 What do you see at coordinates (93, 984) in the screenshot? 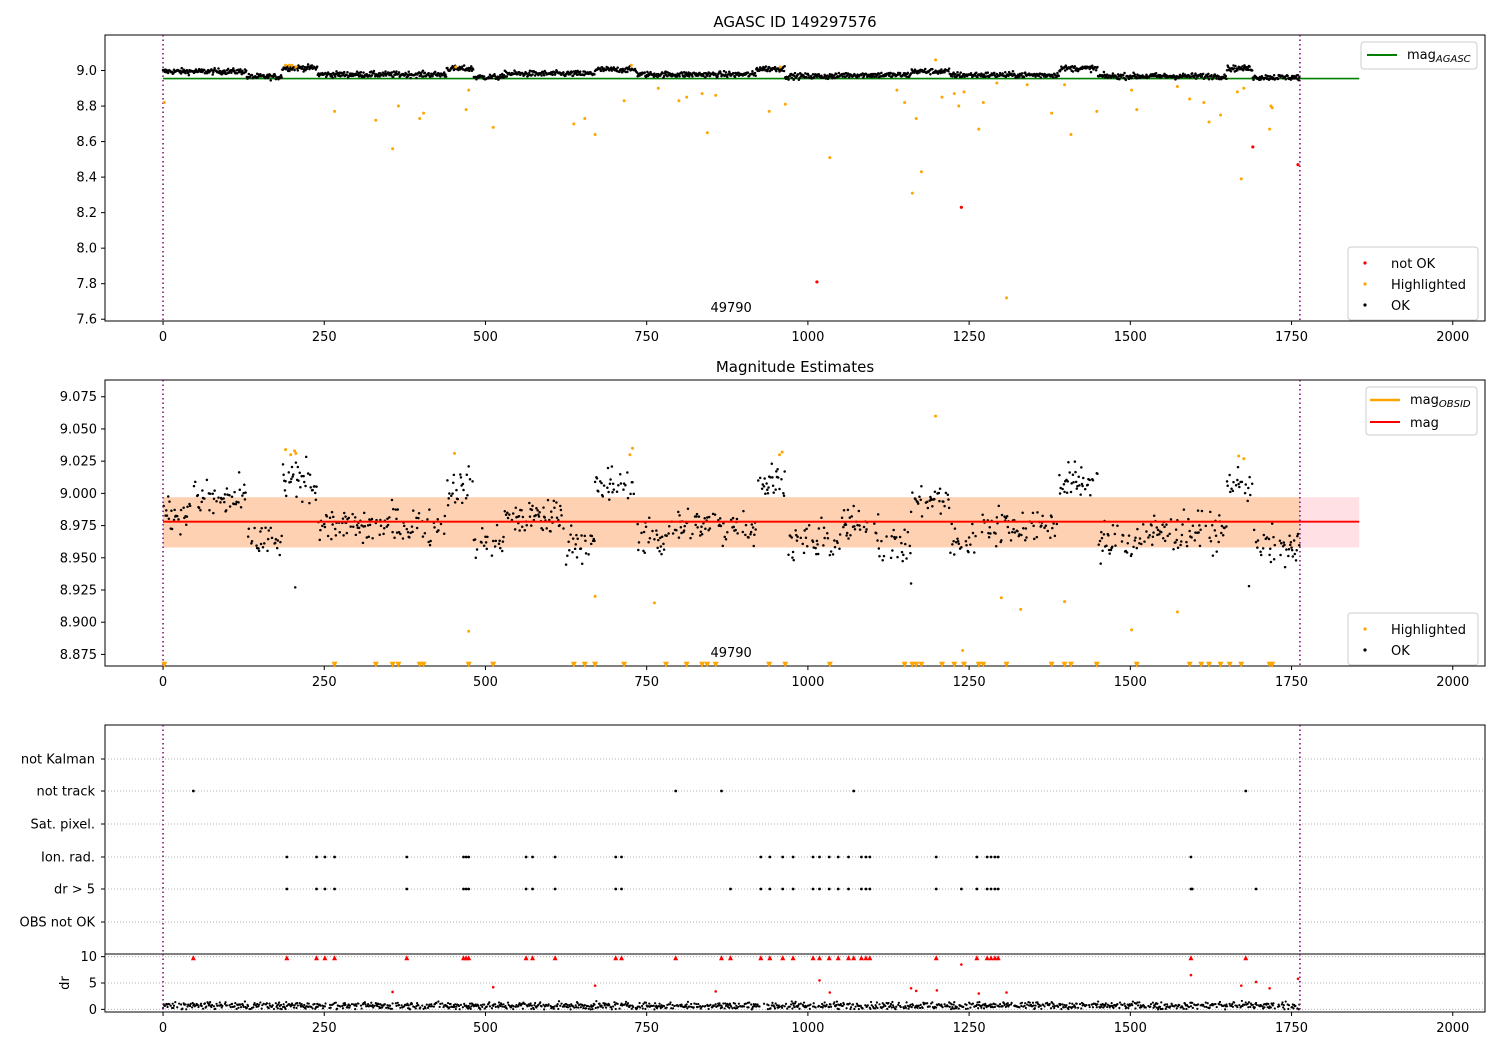
I see `y-tick-label-dr: 5` at bounding box center [93, 984].